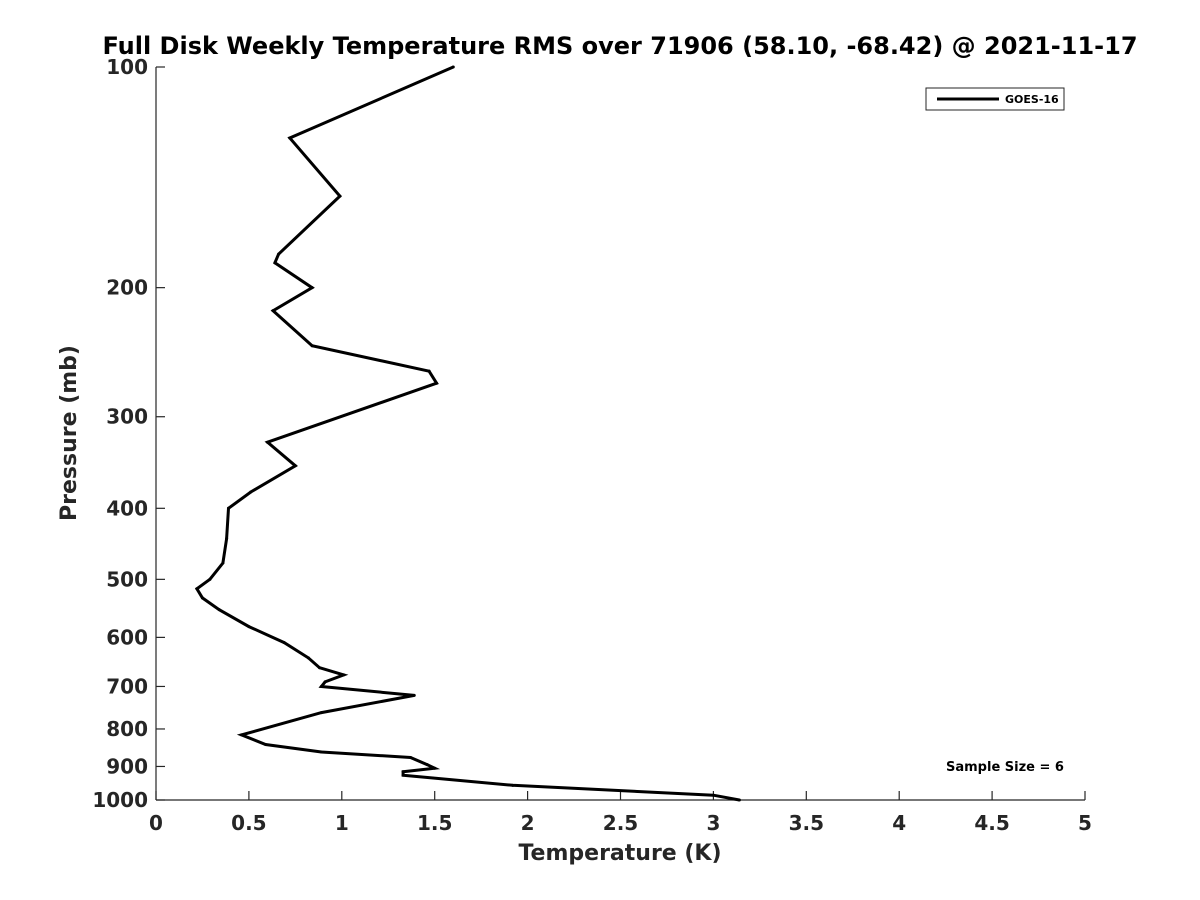 The width and height of the screenshot is (1200, 900). Describe the element at coordinates (619, 853) in the screenshot. I see `x-axis-label: Temperature (K)` at that location.